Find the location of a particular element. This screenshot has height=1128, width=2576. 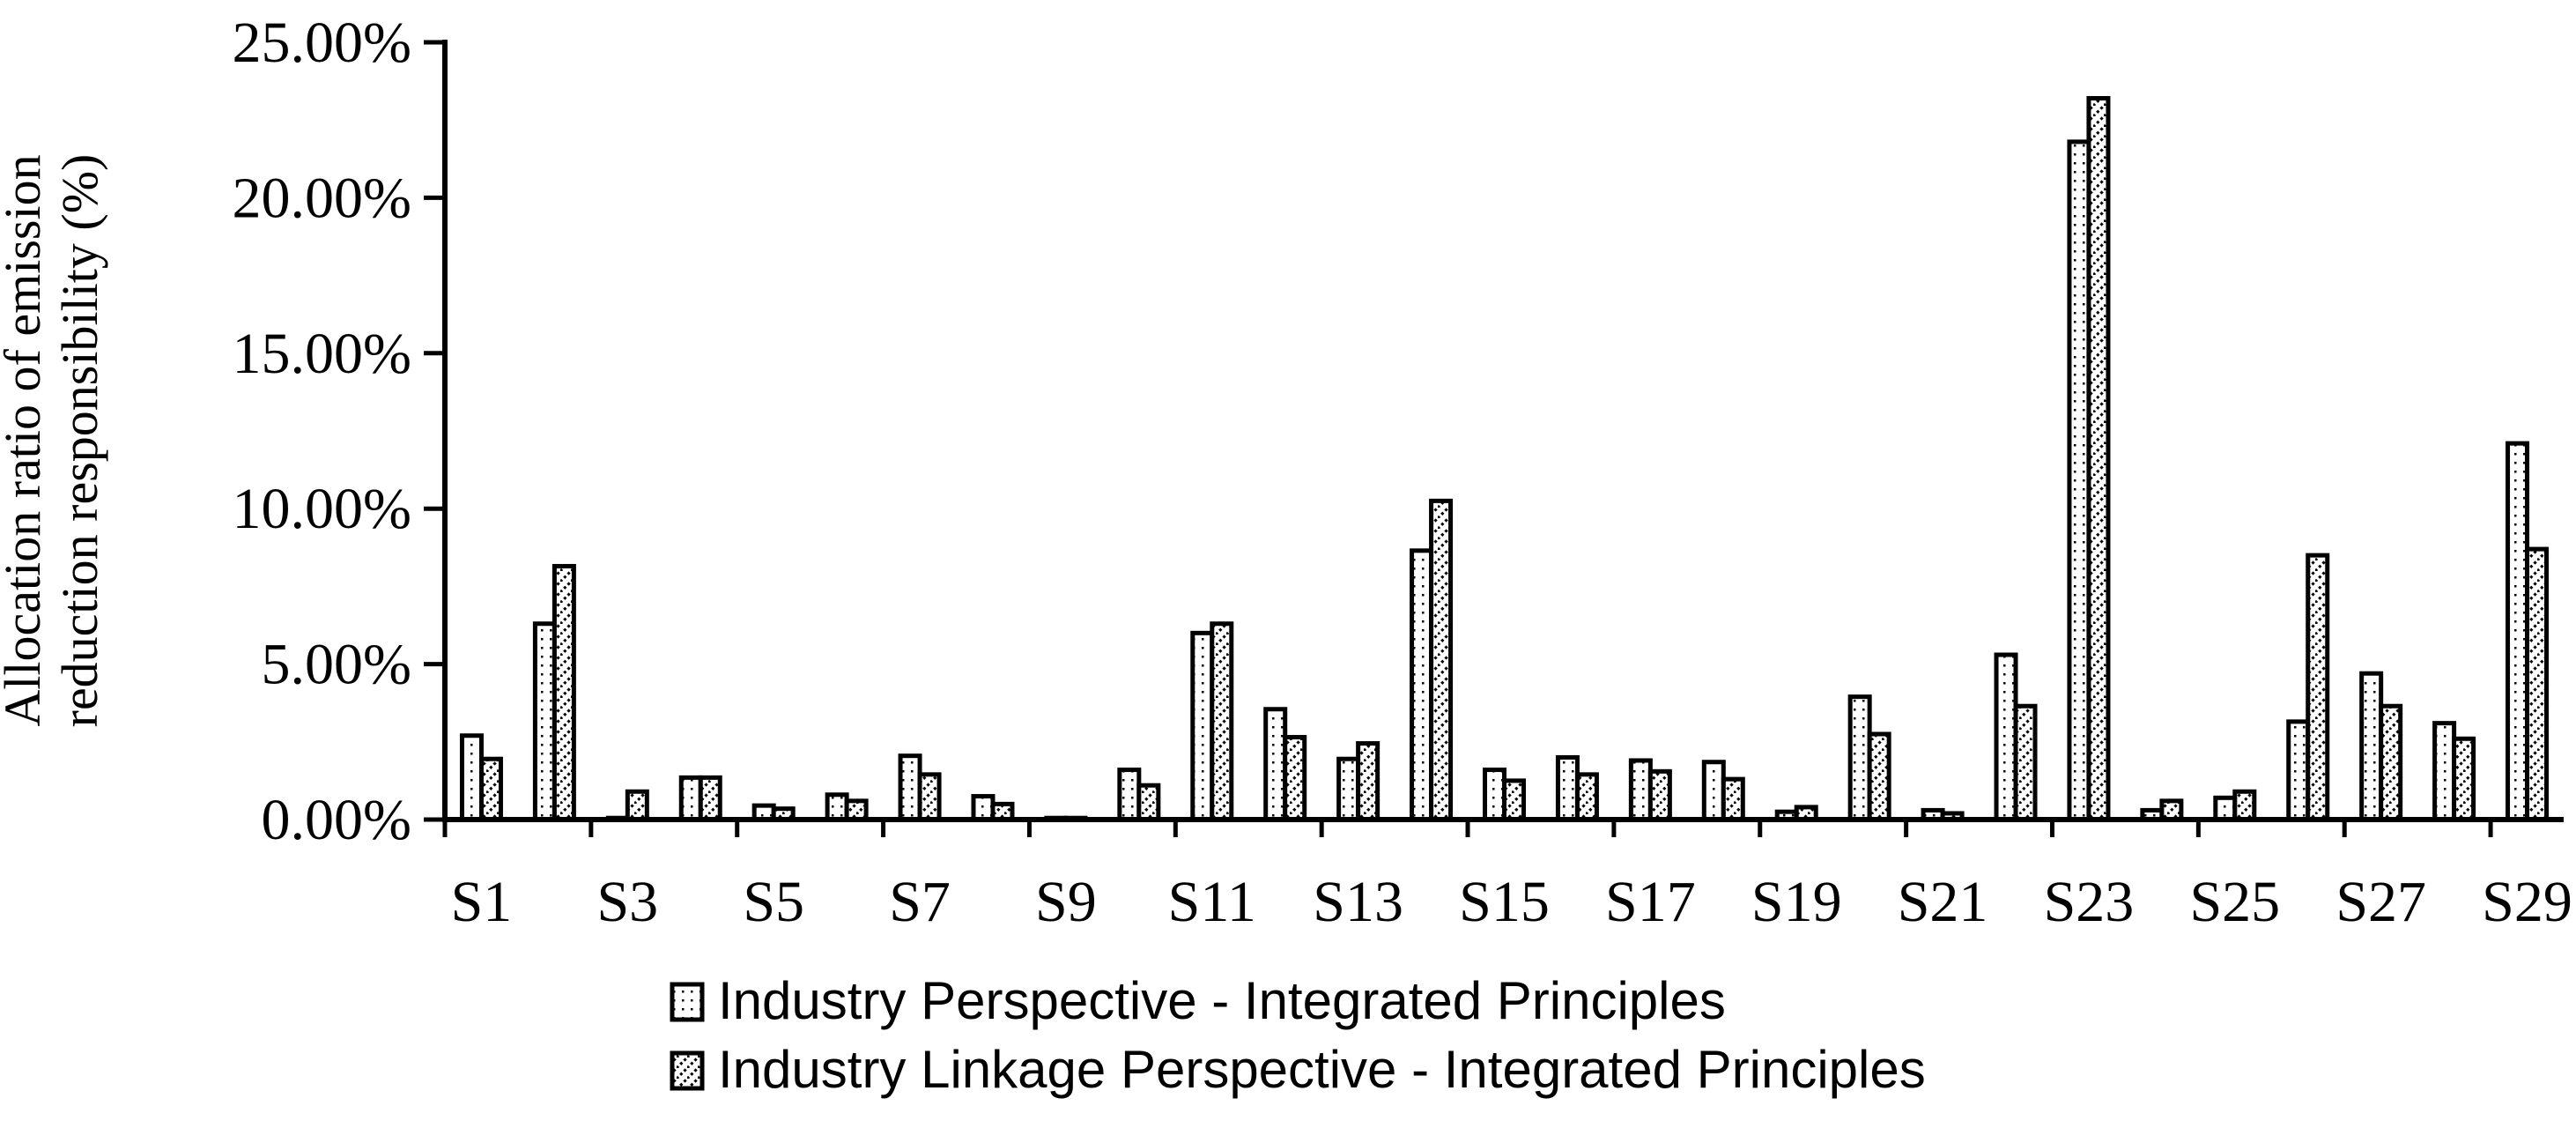

bar-series-1-s28 is located at coordinates (2445, 771).